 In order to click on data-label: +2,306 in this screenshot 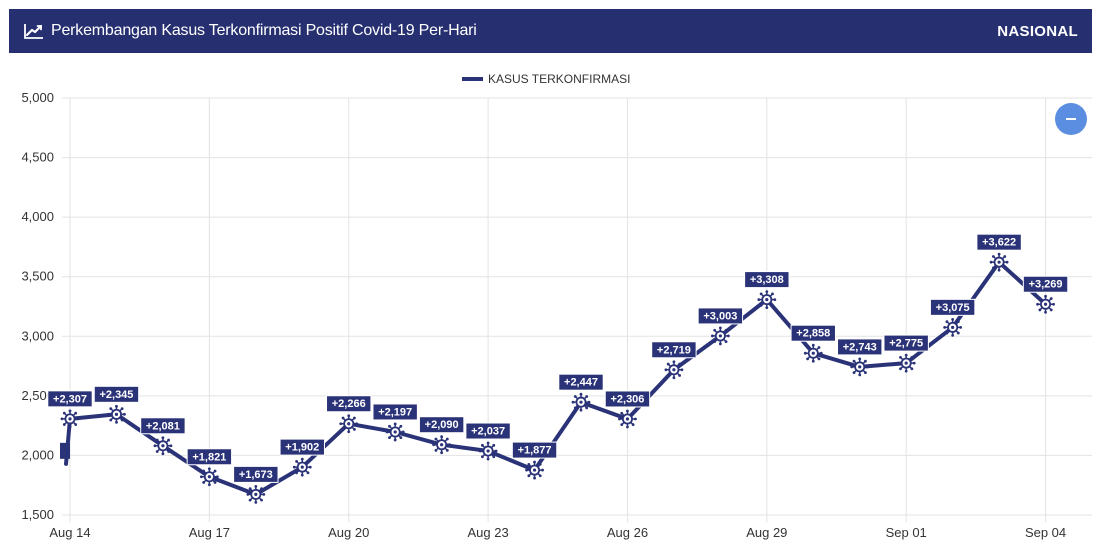, I will do `click(627, 399)`.